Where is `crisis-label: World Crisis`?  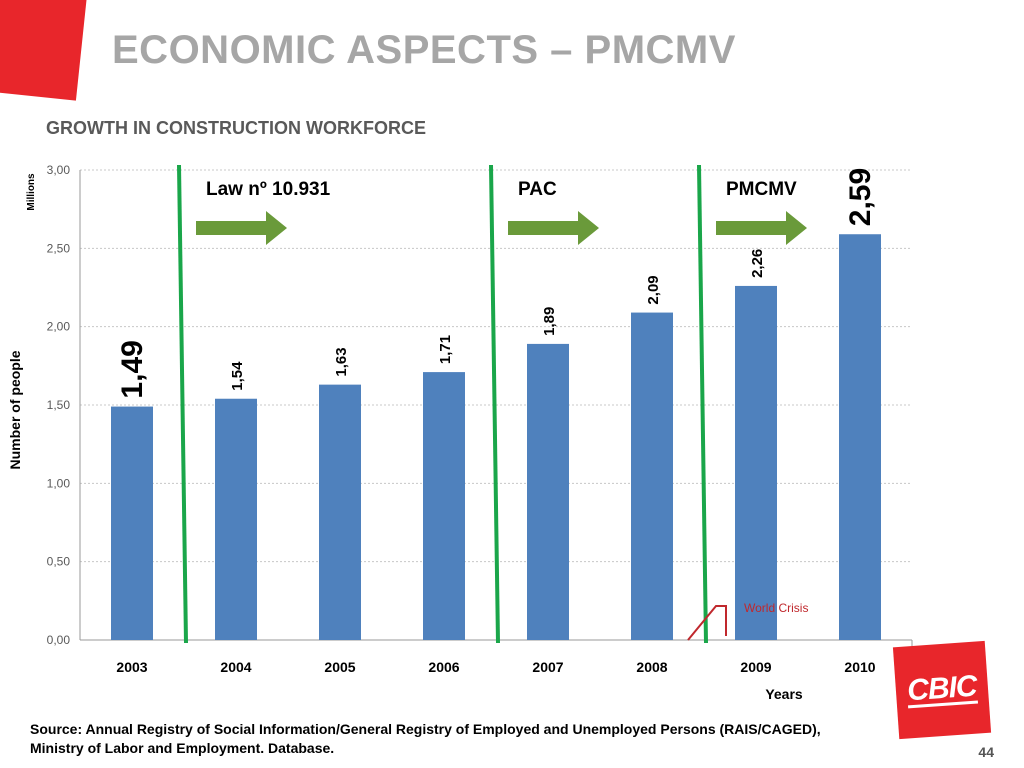 crisis-label: World Crisis is located at coordinates (776, 608).